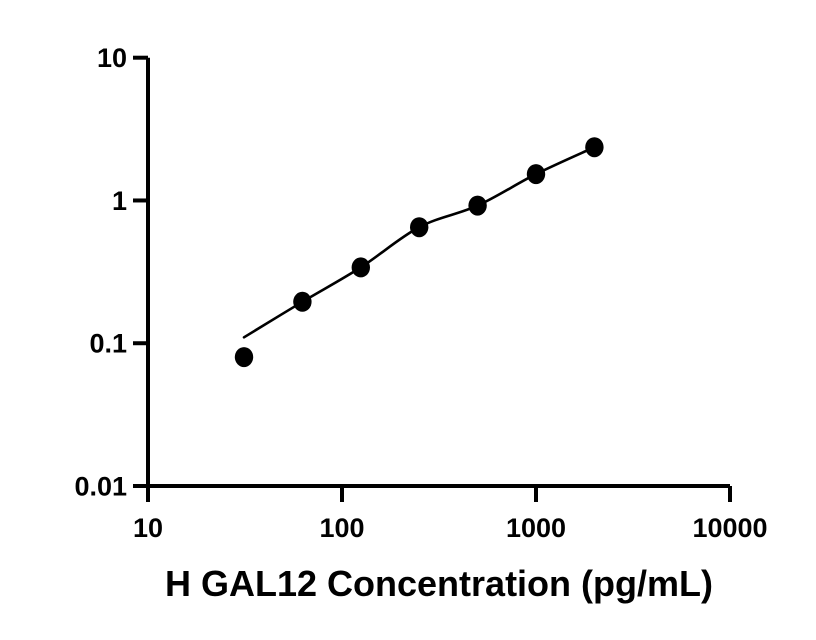 Image resolution: width=816 pixels, height=640 pixels. I want to click on y-tick-label: 0.01, so click(100, 487).